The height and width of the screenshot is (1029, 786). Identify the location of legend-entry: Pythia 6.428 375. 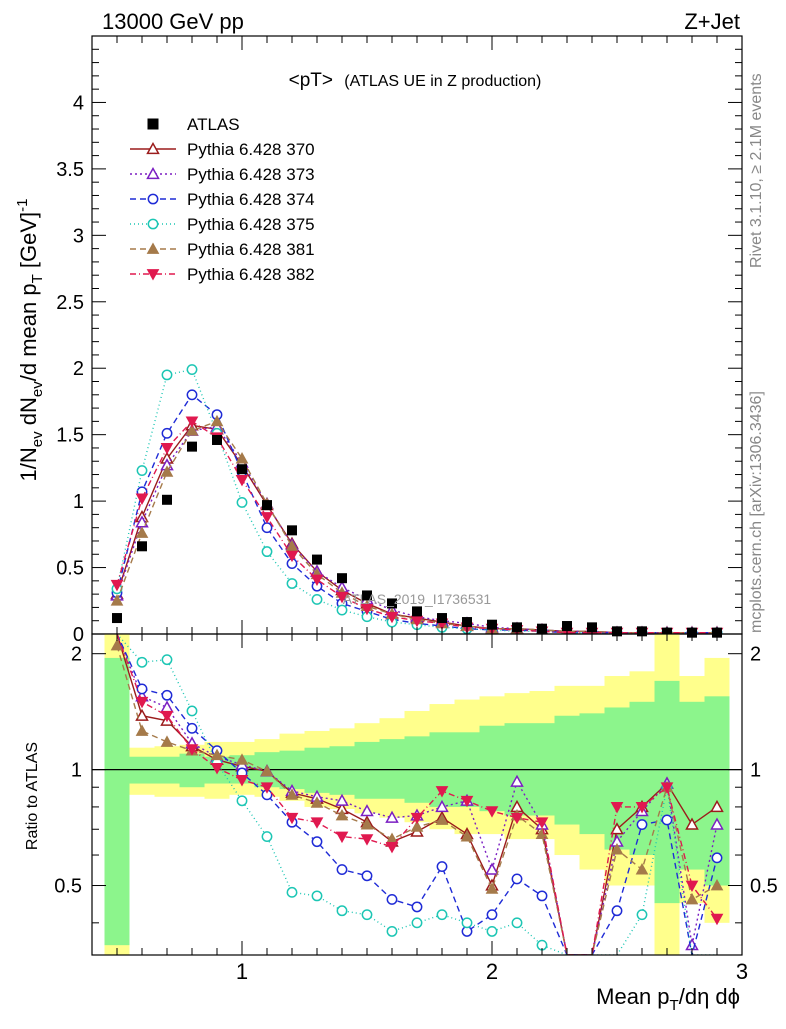
(222, 224).